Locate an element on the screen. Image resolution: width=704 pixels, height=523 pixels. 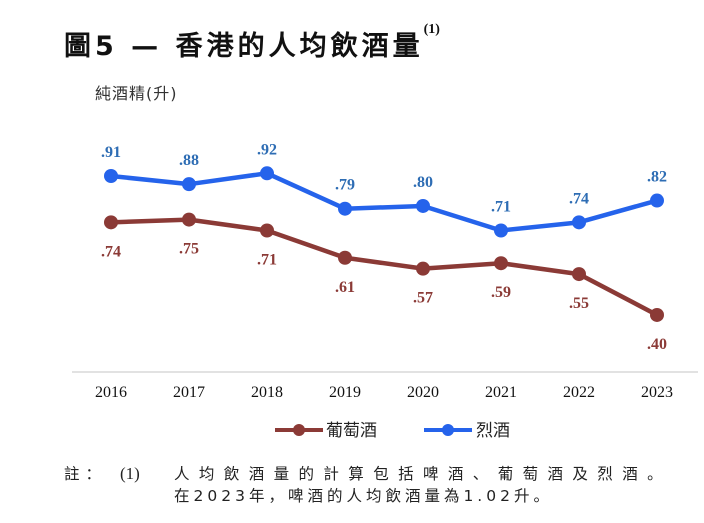
footnote-number: (1) is located at coordinates (130, 473).